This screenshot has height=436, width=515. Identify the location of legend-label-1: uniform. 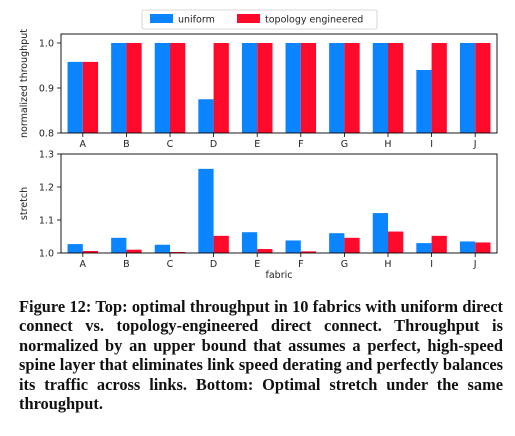
(196, 20).